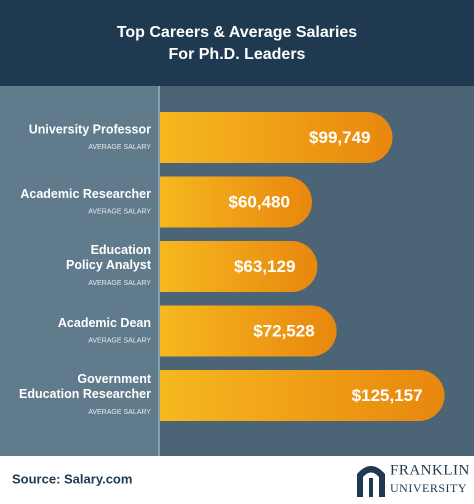  What do you see at coordinates (85, 194) in the screenshot?
I see `category-label: Academic Researcher` at bounding box center [85, 194].